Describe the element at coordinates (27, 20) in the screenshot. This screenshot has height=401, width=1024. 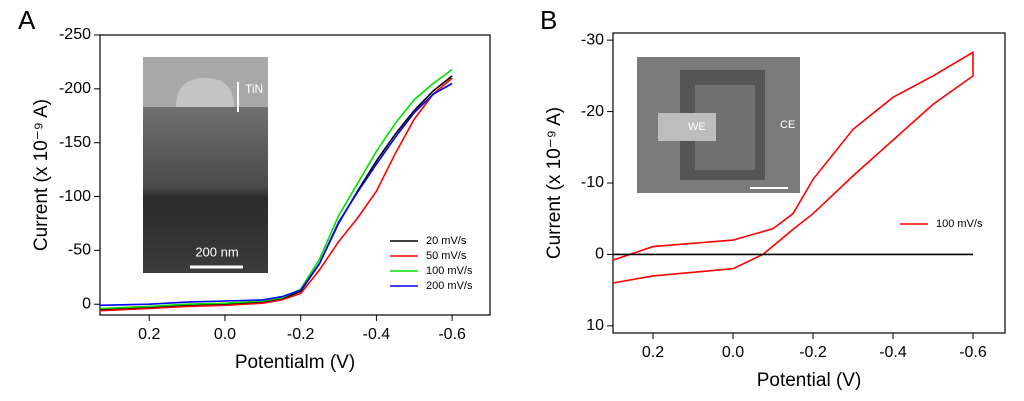
I see `panel-label: A` at that location.